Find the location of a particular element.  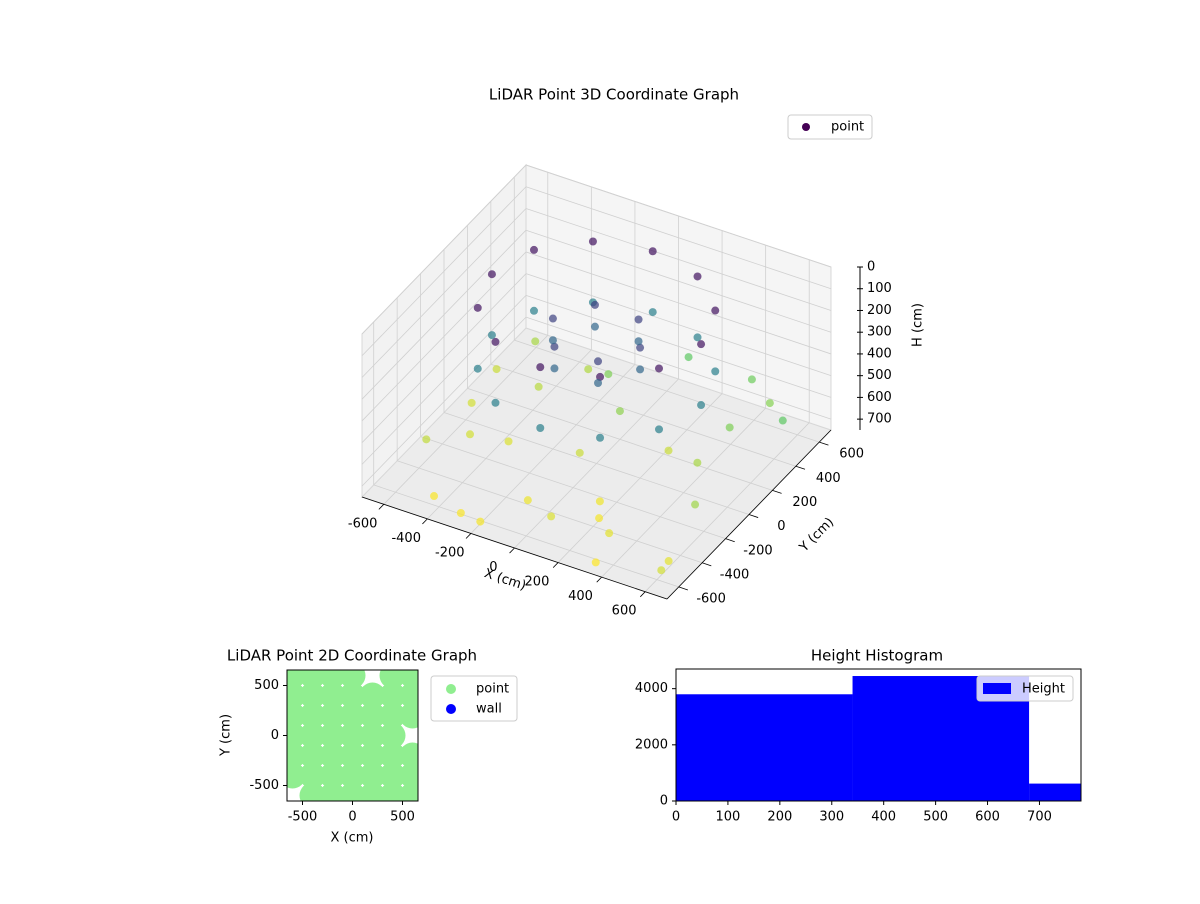

z-tick-label: 200 is located at coordinates (879, 310).